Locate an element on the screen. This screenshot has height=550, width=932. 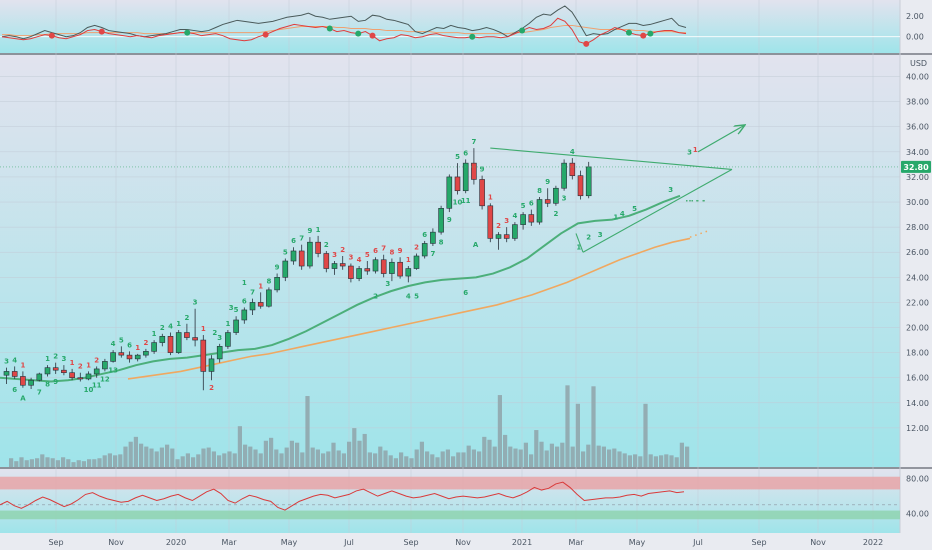
date-tick-label: 2021 is located at coordinates (522, 542).